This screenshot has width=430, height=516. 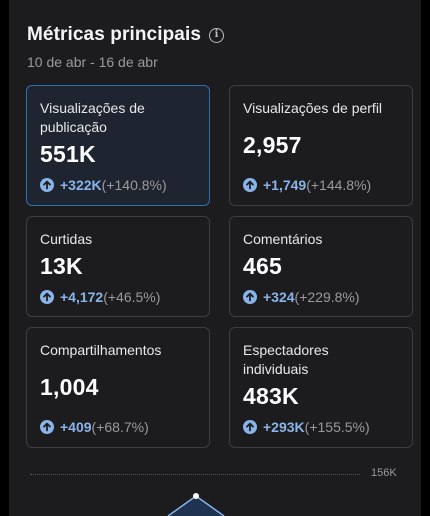 What do you see at coordinates (217, 35) in the screenshot?
I see `info-icon: i` at bounding box center [217, 35].